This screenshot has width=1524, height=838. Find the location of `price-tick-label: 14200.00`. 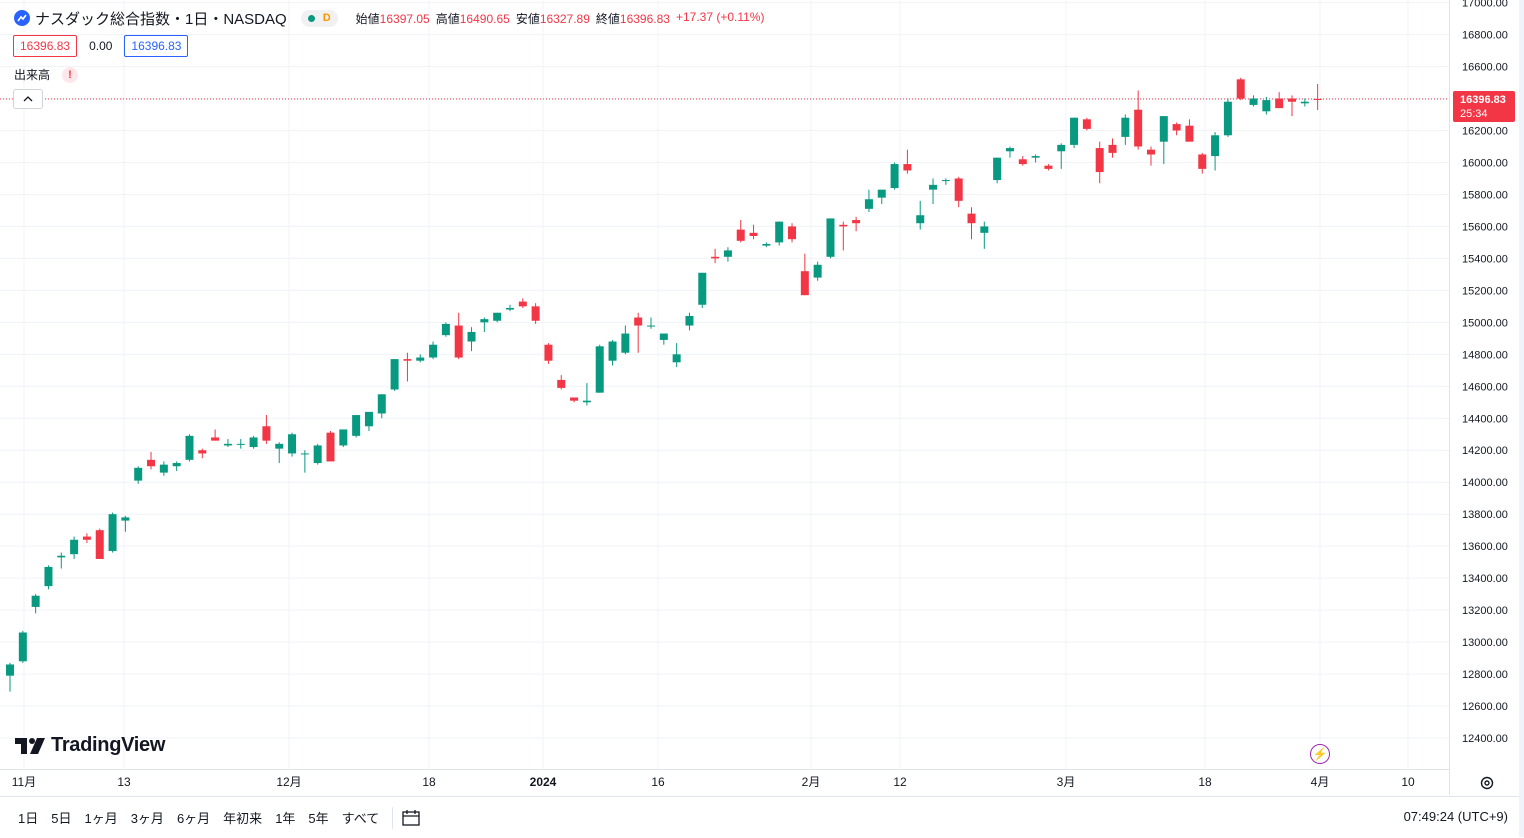

price-tick-label: 14200.00 is located at coordinates (1485, 451).